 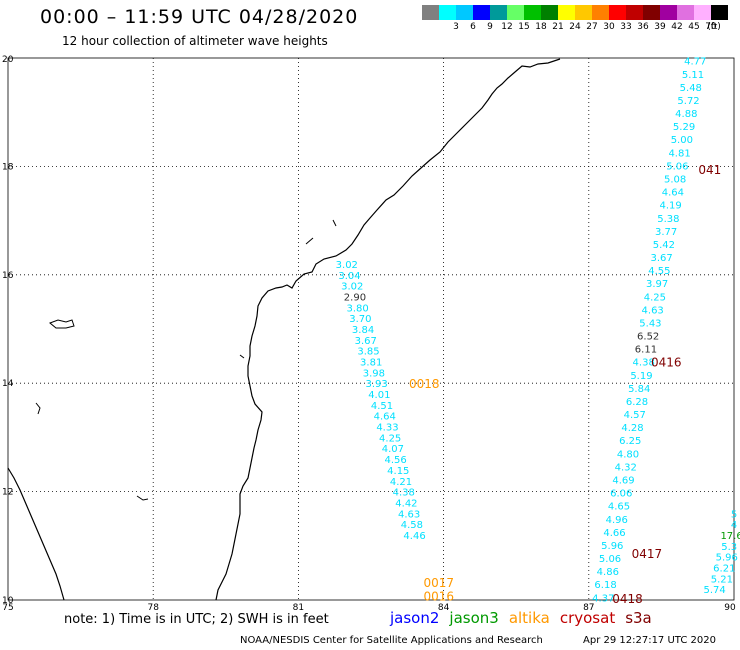 I want to click on swh-value: 4.77, so click(x=695, y=62).